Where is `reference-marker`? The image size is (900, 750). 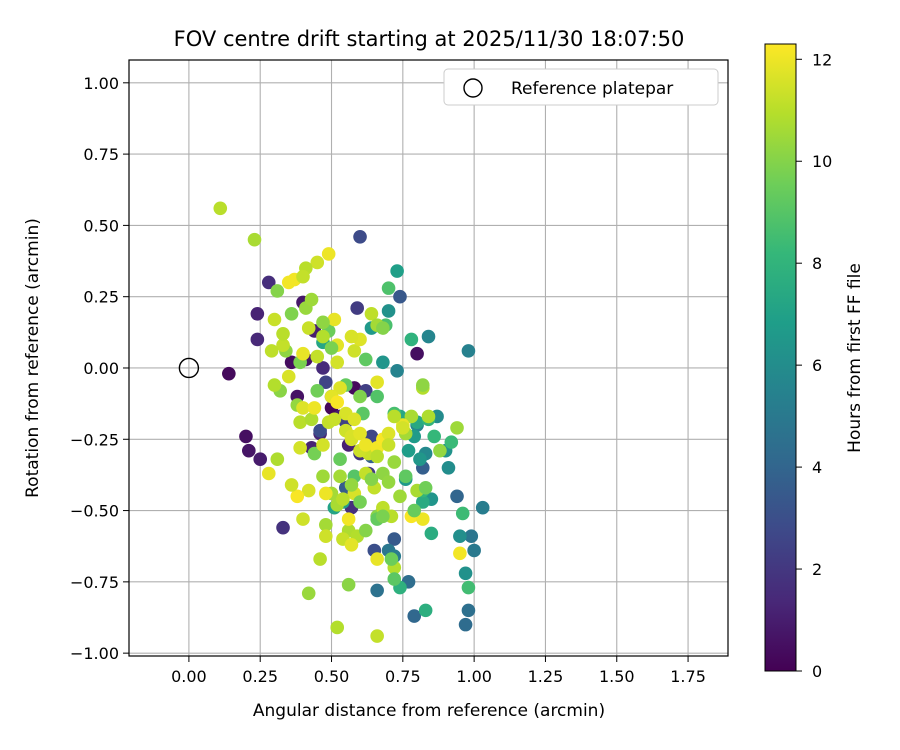 reference-marker is located at coordinates (189, 368).